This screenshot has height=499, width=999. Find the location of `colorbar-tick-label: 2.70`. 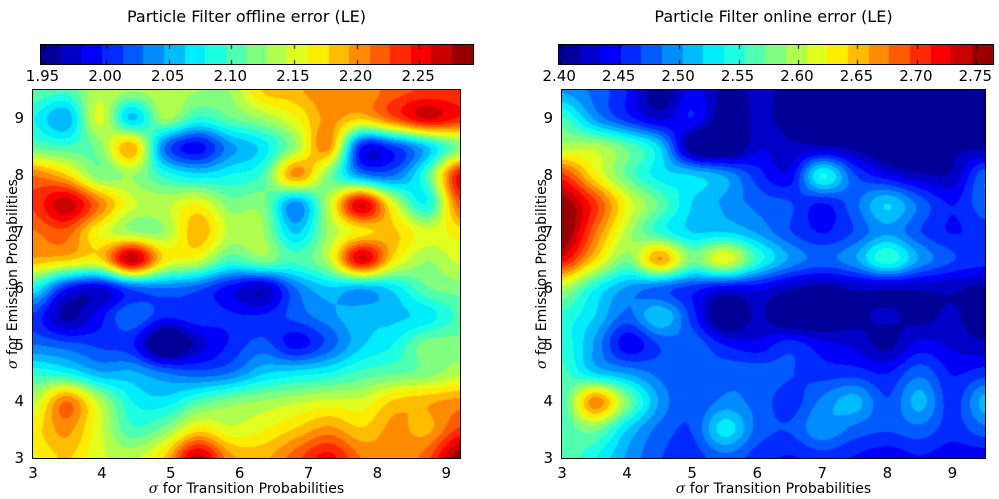

colorbar-tick-label: 2.70 is located at coordinates (916, 76).